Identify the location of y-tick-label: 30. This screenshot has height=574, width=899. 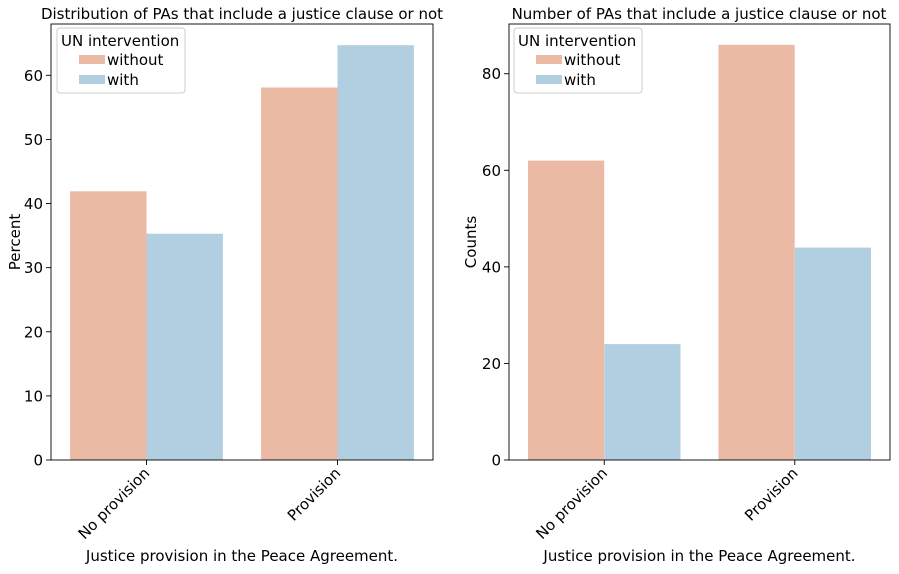
(33, 268).